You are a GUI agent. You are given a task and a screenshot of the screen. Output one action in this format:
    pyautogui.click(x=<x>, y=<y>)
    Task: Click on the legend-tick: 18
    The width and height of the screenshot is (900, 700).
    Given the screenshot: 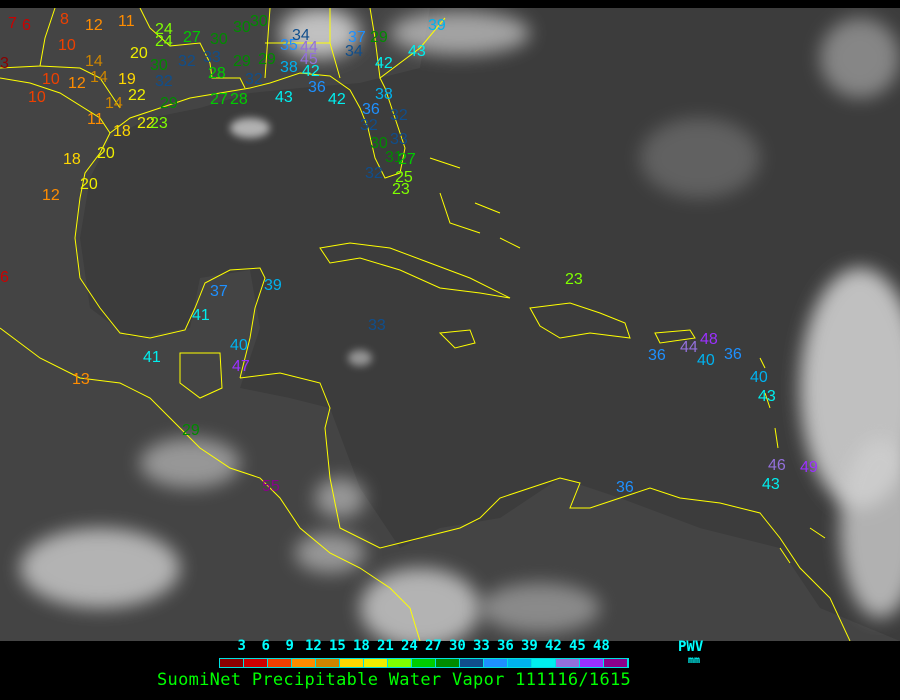 What is the action you would take?
    pyautogui.click(x=361, y=646)
    